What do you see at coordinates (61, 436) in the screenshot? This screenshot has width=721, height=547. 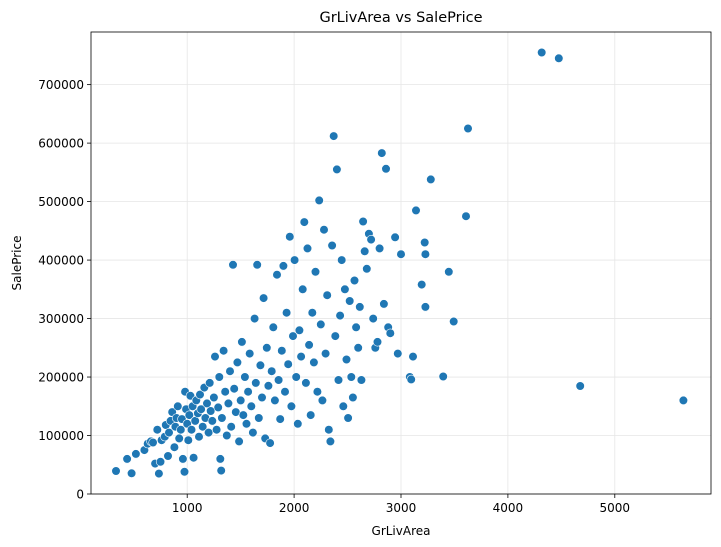 I see `y-tick-label: 100000` at bounding box center [61, 436].